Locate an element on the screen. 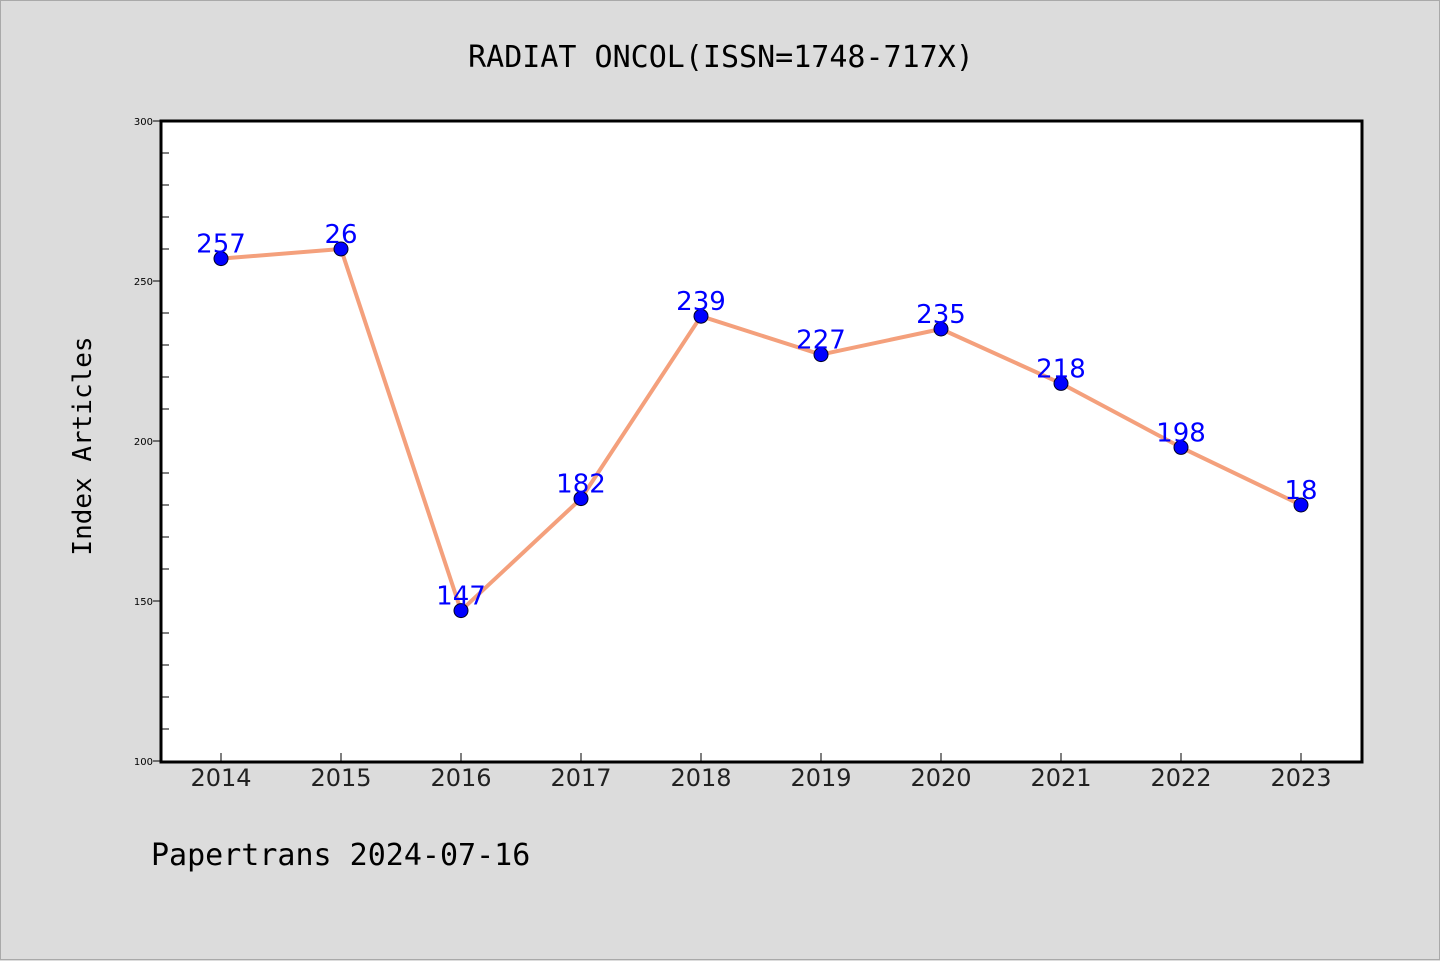 Image resolution: width=1440 pixels, height=961 pixels. x-tick-label: 2014 is located at coordinates (220, 778).